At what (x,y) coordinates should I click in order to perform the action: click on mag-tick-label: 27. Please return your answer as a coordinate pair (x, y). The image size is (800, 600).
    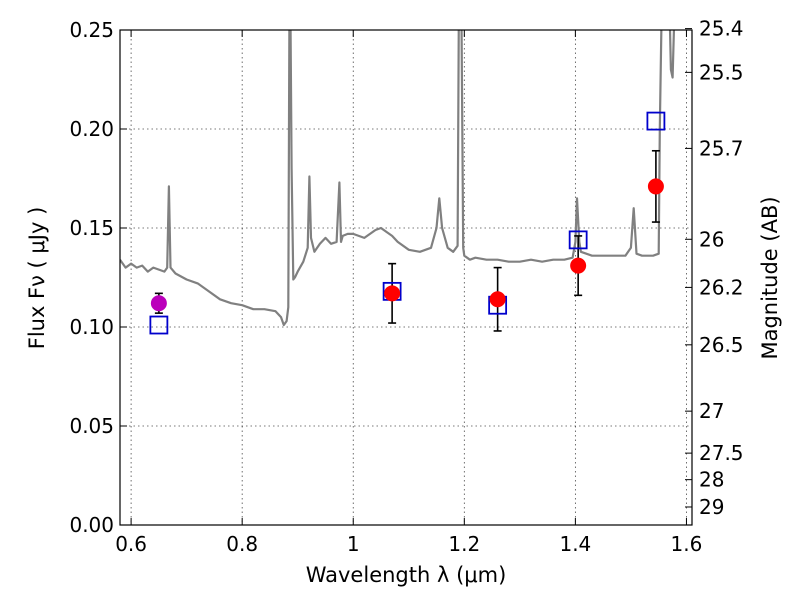
    Looking at the image, I should click on (711, 411).